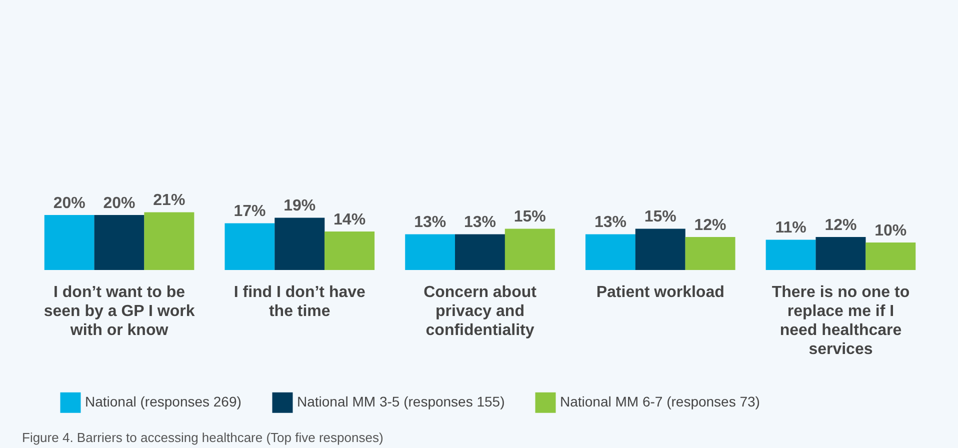  What do you see at coordinates (890, 231) in the screenshot?
I see `data-label: 10%` at bounding box center [890, 231].